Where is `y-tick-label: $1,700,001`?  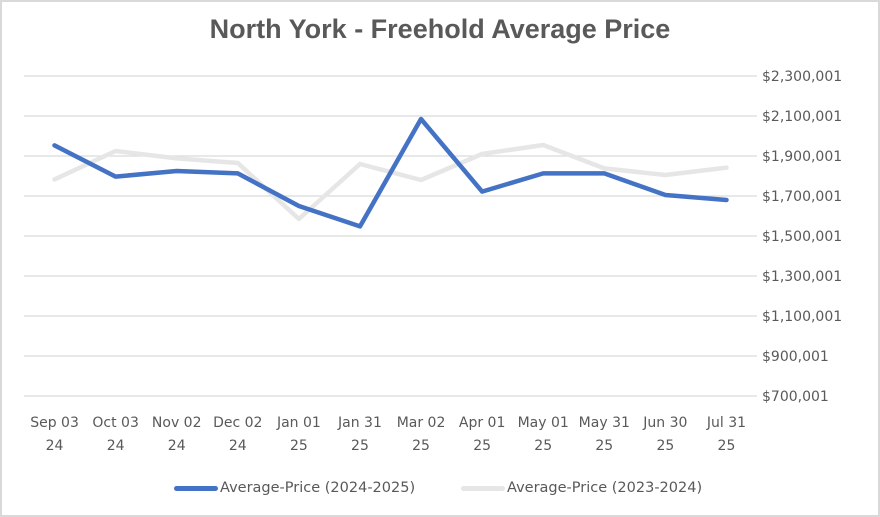
y-tick-label: $1,700,001 is located at coordinates (802, 197).